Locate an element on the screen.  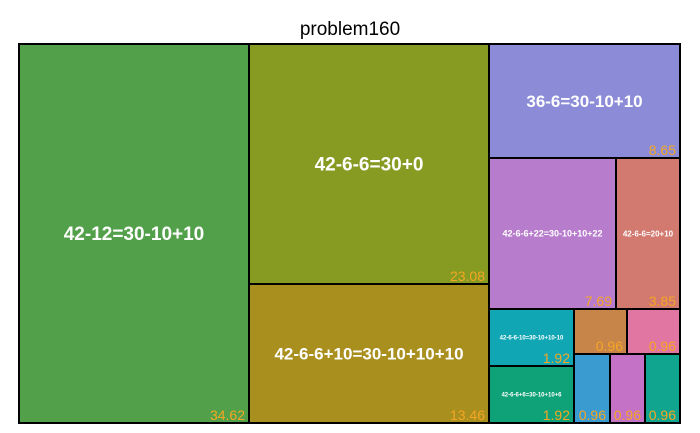
treemap-tile: 42-6-6+10=30-10+10+10 13.46 is located at coordinates (369, 353).